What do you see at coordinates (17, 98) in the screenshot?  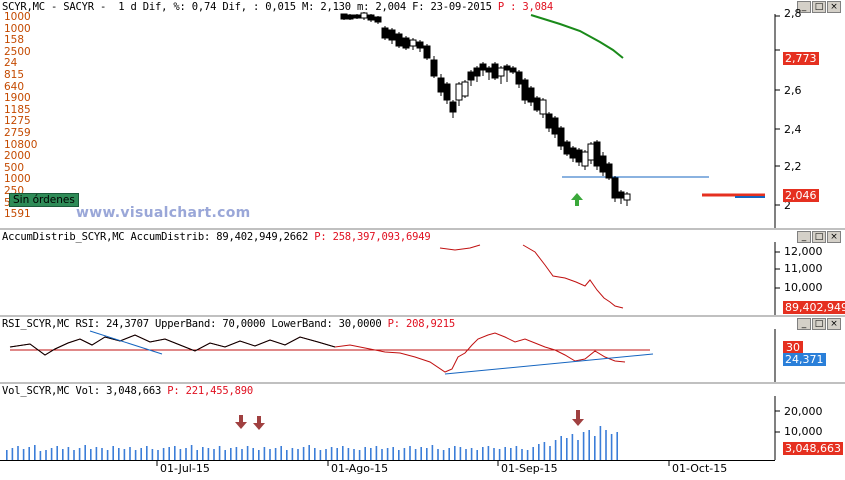 I see `depth-row: 1900` at bounding box center [17, 98].